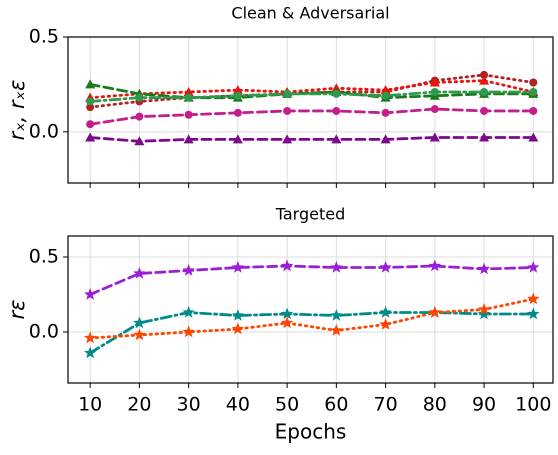 This screenshot has height=455, width=558. I want to click on x-tick-label: 30, so click(189, 405).